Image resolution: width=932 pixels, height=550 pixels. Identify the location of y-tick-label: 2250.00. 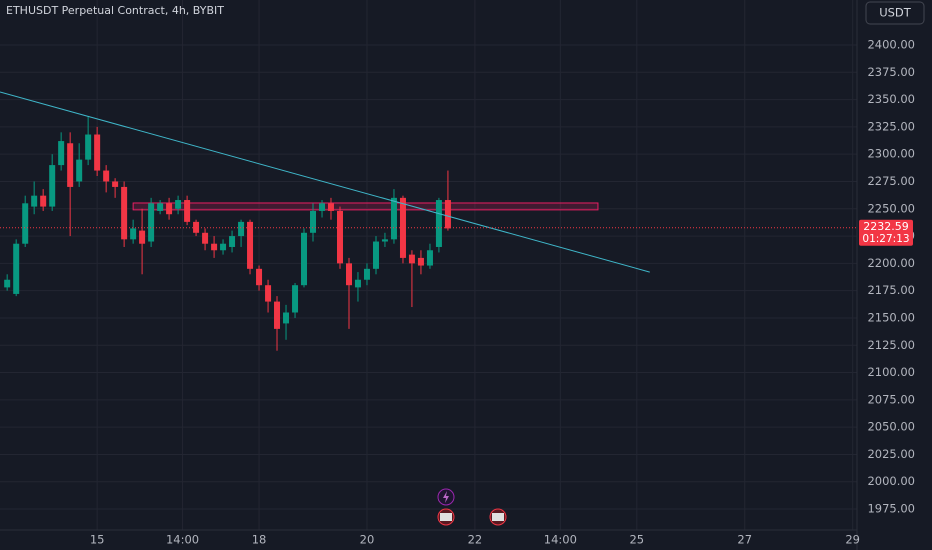
(891, 208).